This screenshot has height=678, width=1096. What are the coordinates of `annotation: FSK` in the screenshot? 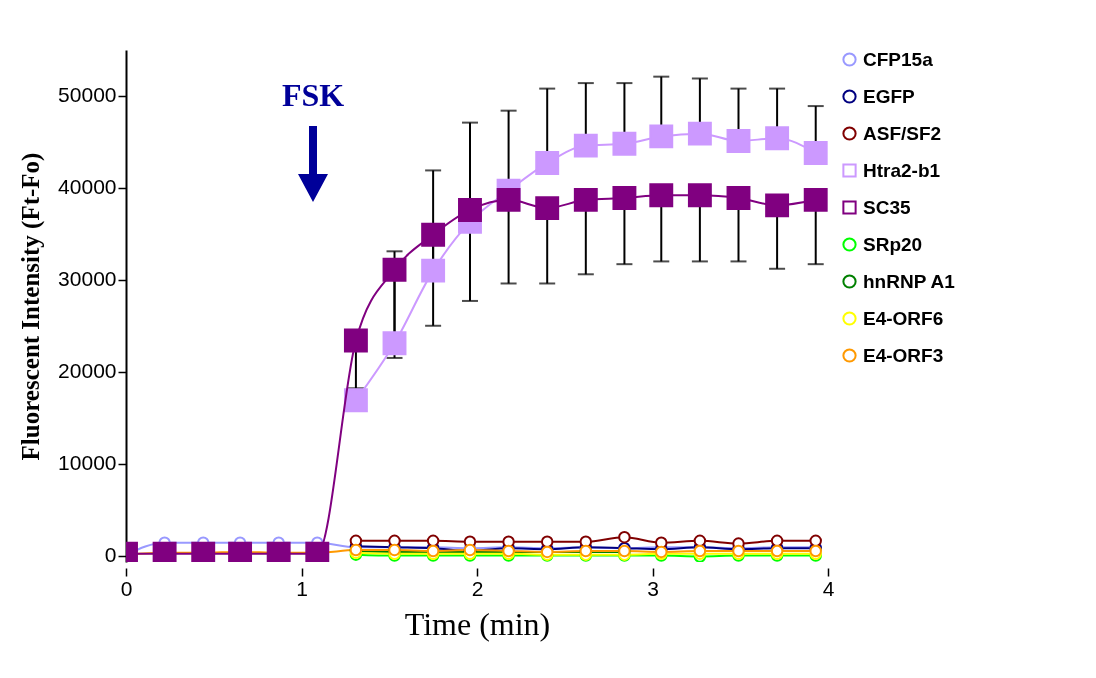 It's located at (313, 95).